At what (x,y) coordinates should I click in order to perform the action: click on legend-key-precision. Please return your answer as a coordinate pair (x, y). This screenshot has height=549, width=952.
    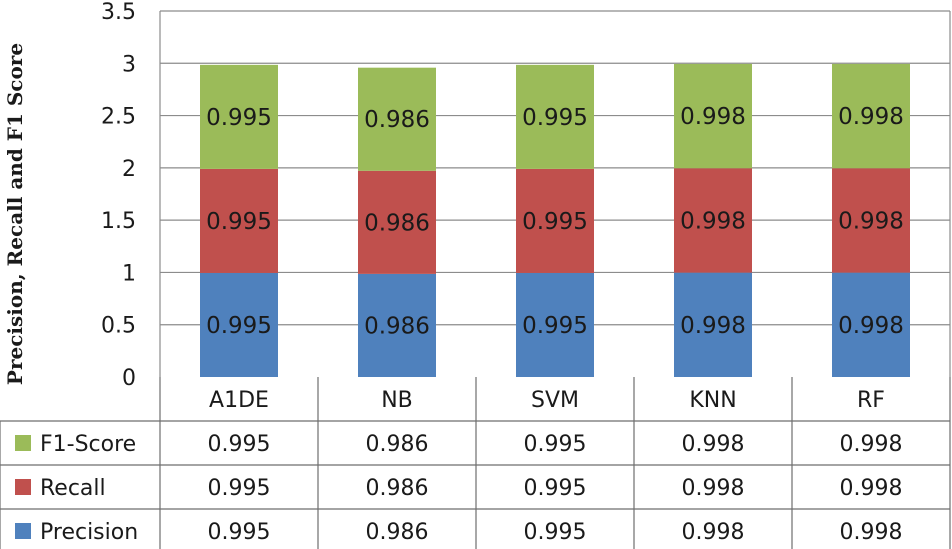
    Looking at the image, I should click on (23, 531).